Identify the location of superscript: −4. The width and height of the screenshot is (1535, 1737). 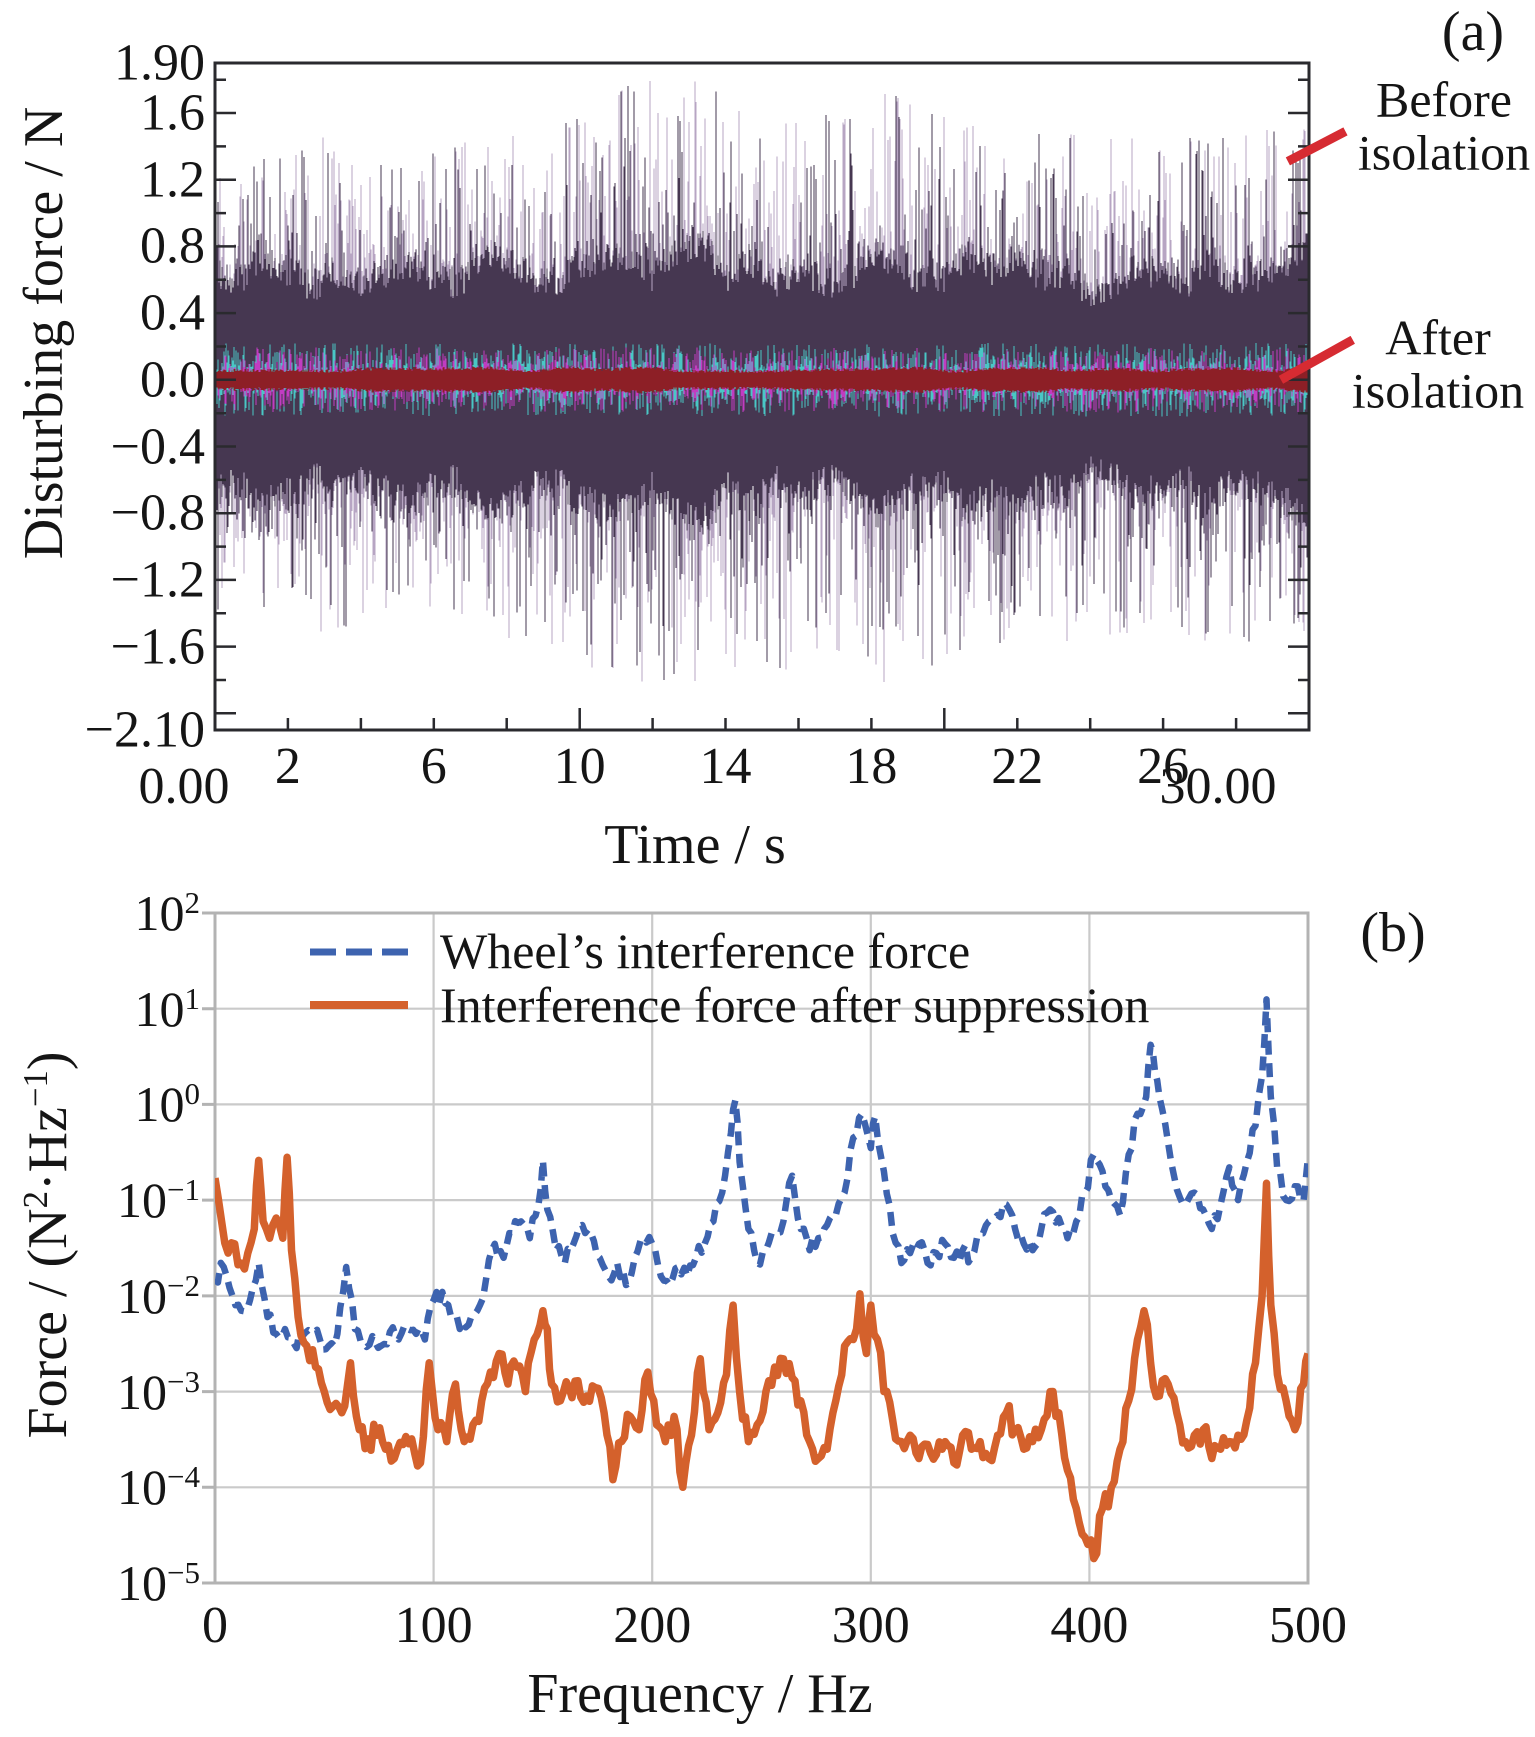
(183, 1477).